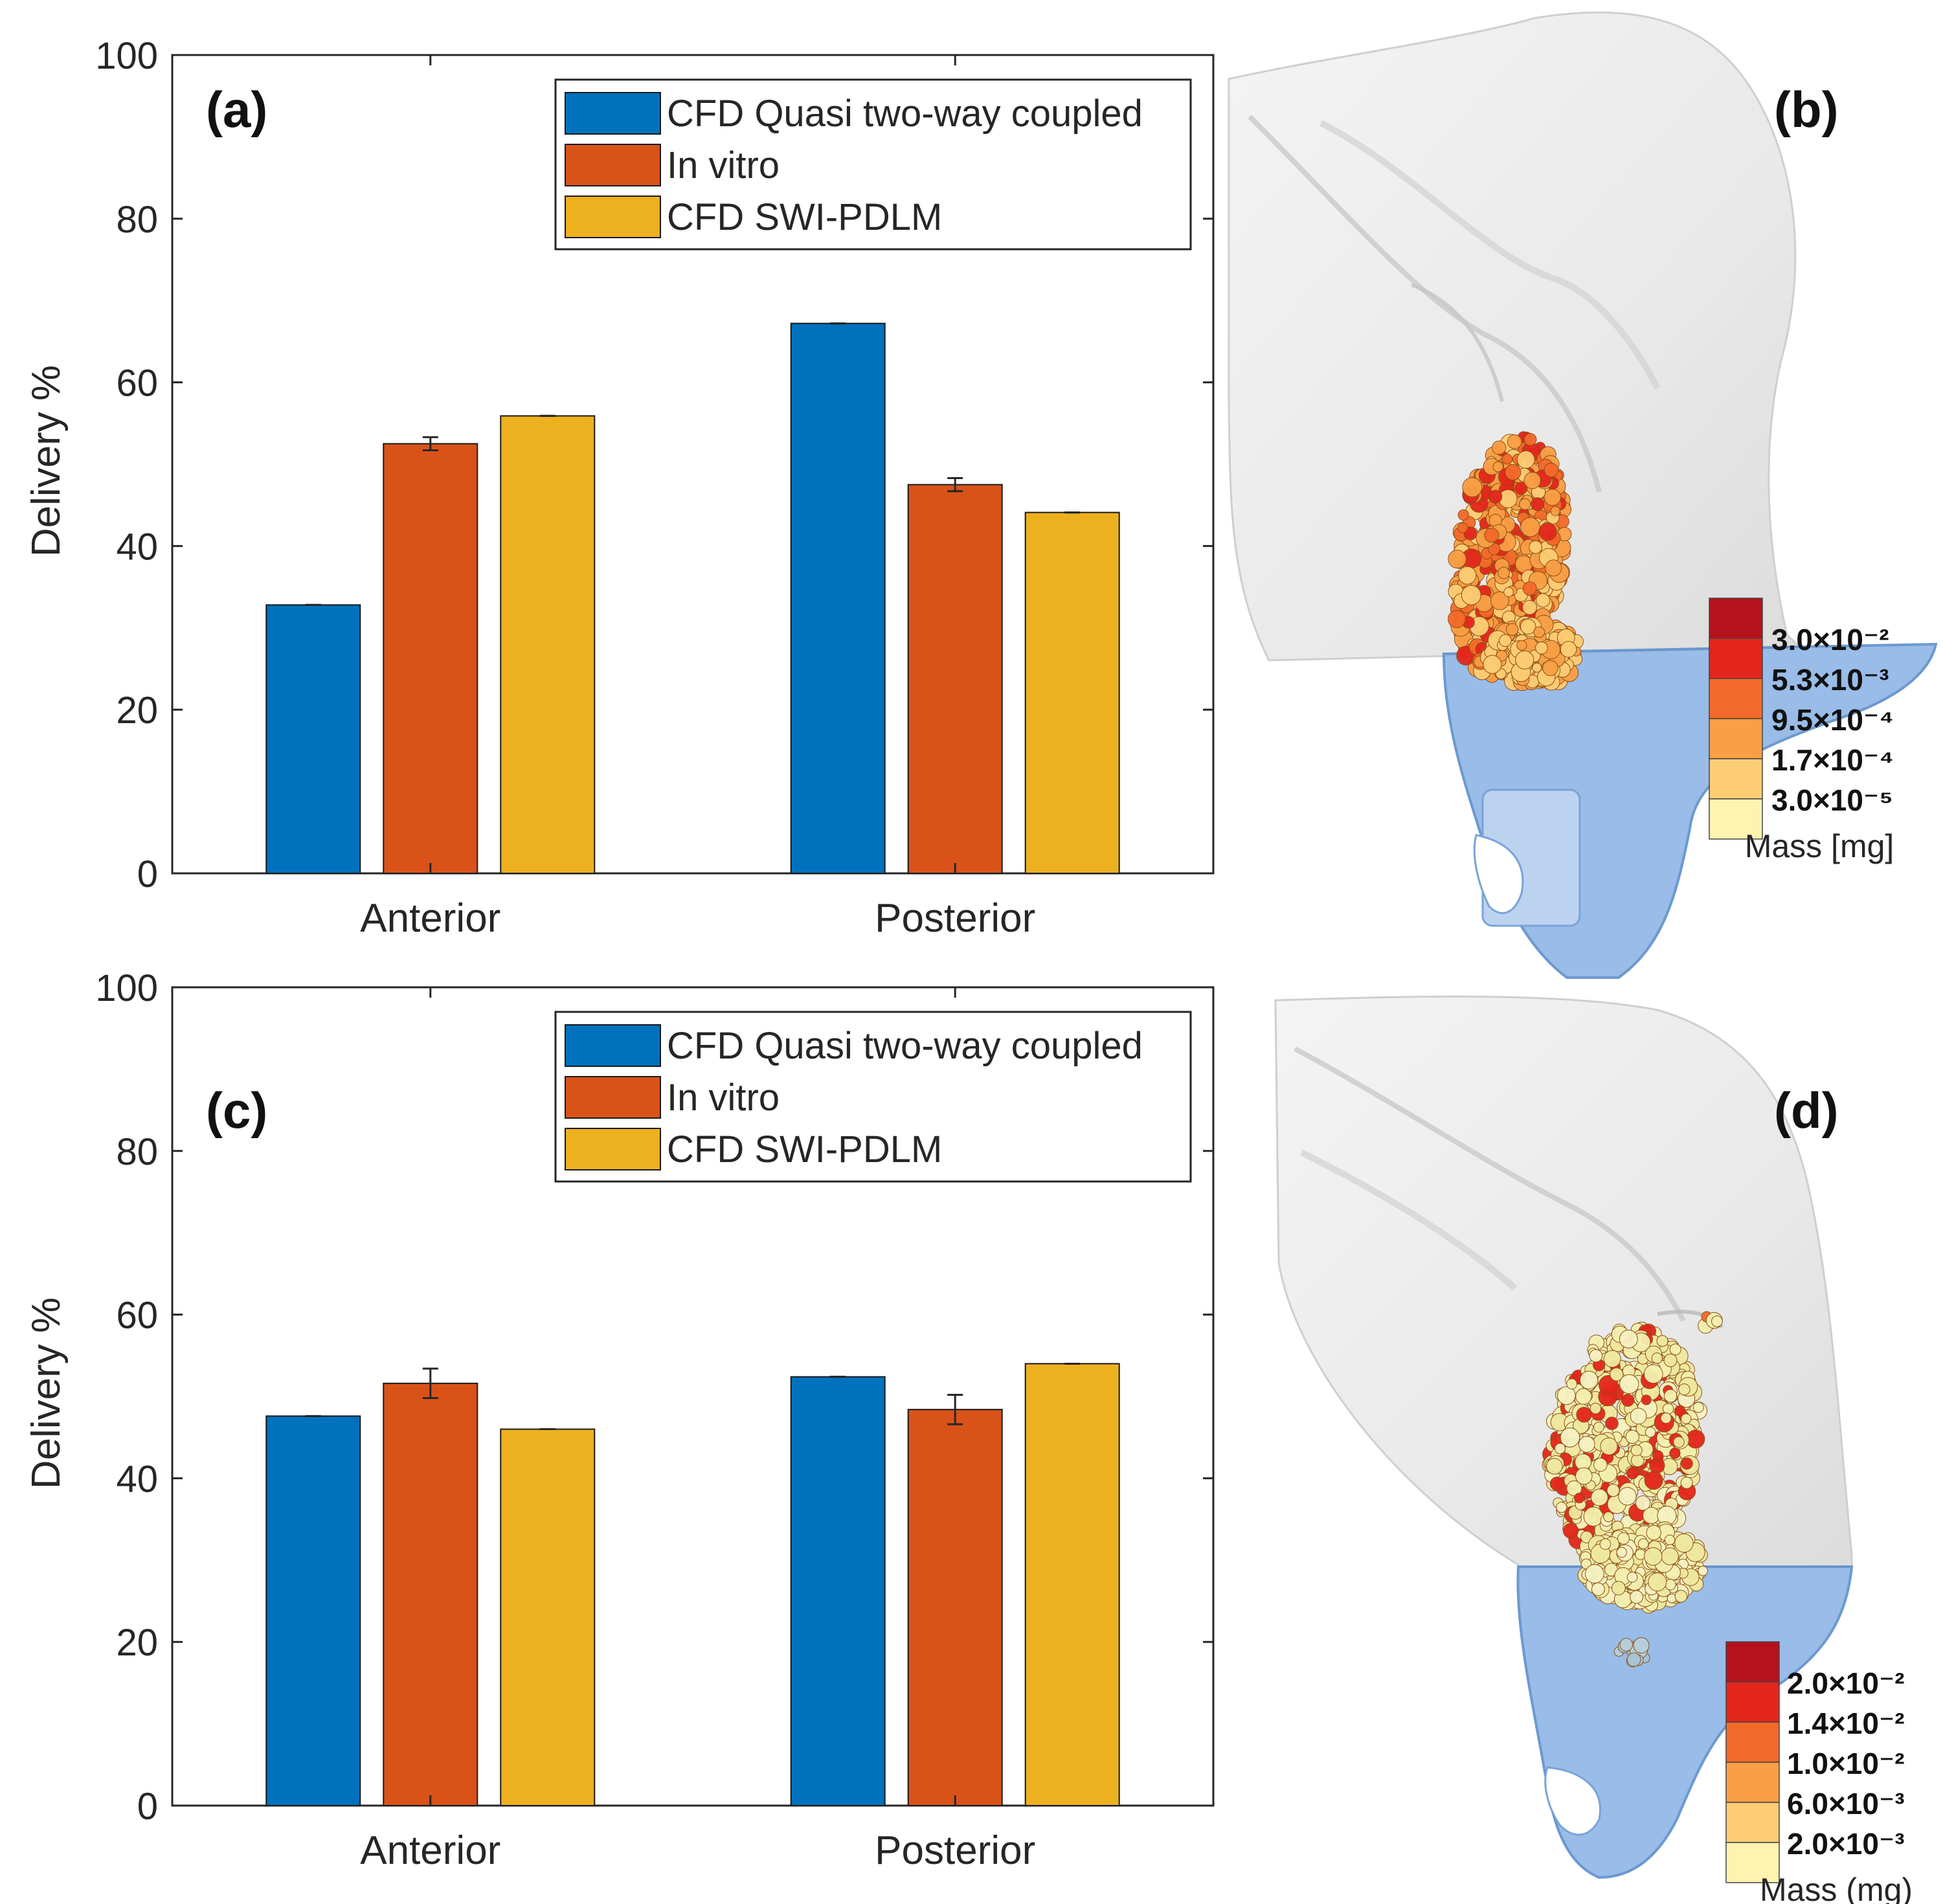 The height and width of the screenshot is (1904, 1943). What do you see at coordinates (804, 217) in the screenshot?
I see `legend-label: CFD SWI-PDLM` at bounding box center [804, 217].